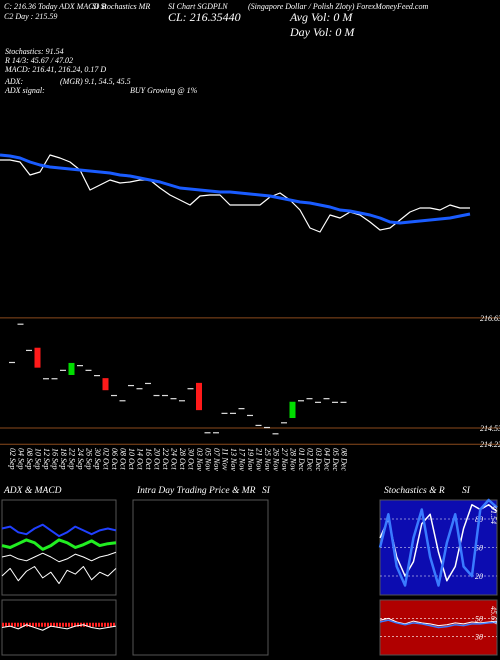 The image size is (500, 660). Describe the element at coordinates (121, 6) in the screenshot. I see `header-text: SI Stochastics MR` at that location.